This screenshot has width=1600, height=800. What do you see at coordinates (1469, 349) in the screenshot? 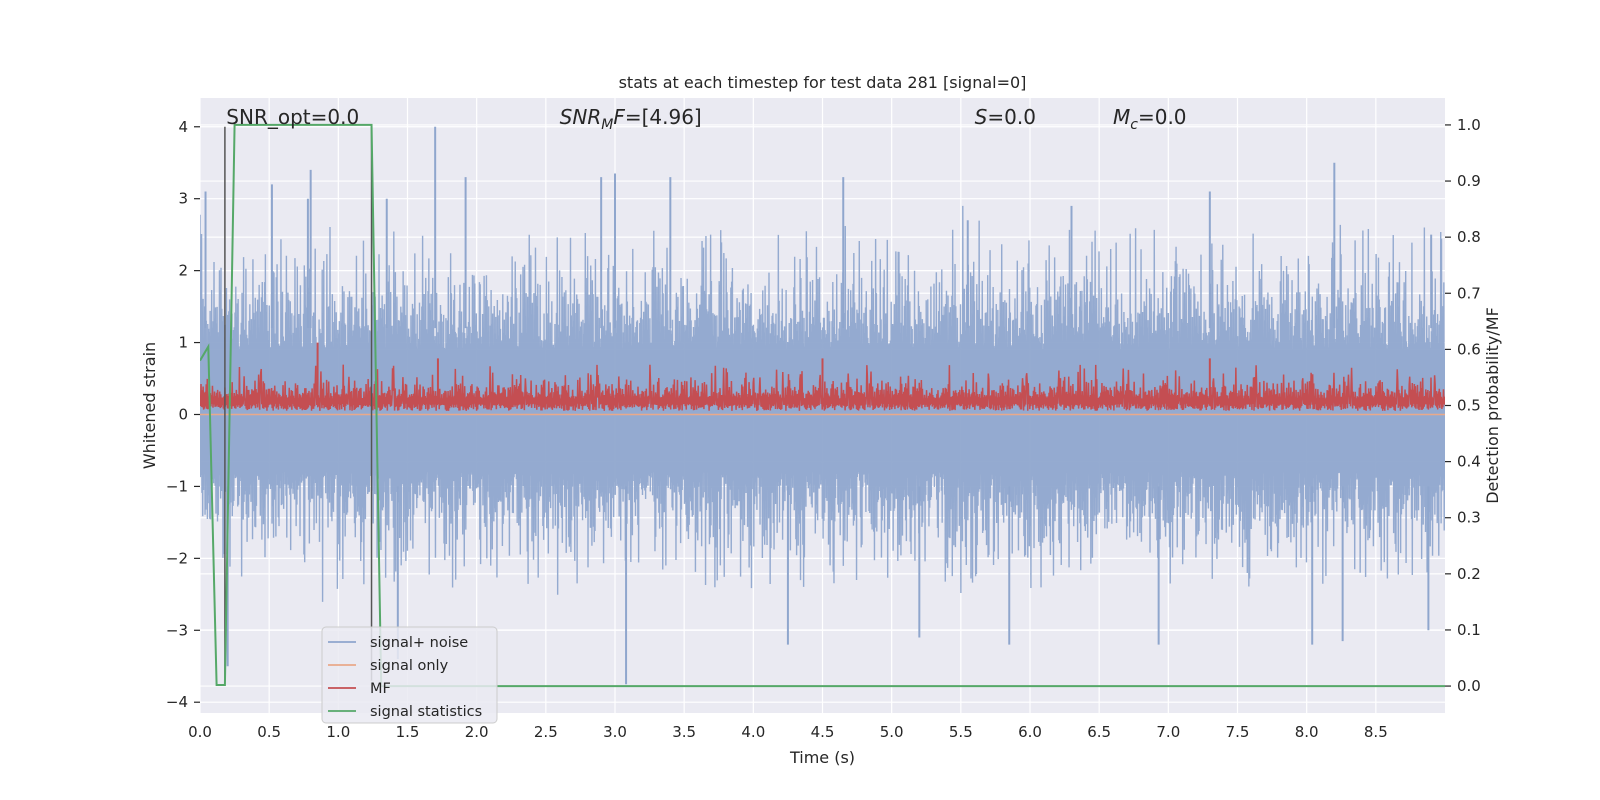
I see `y-tick-label-right: 0.6` at bounding box center [1469, 349].